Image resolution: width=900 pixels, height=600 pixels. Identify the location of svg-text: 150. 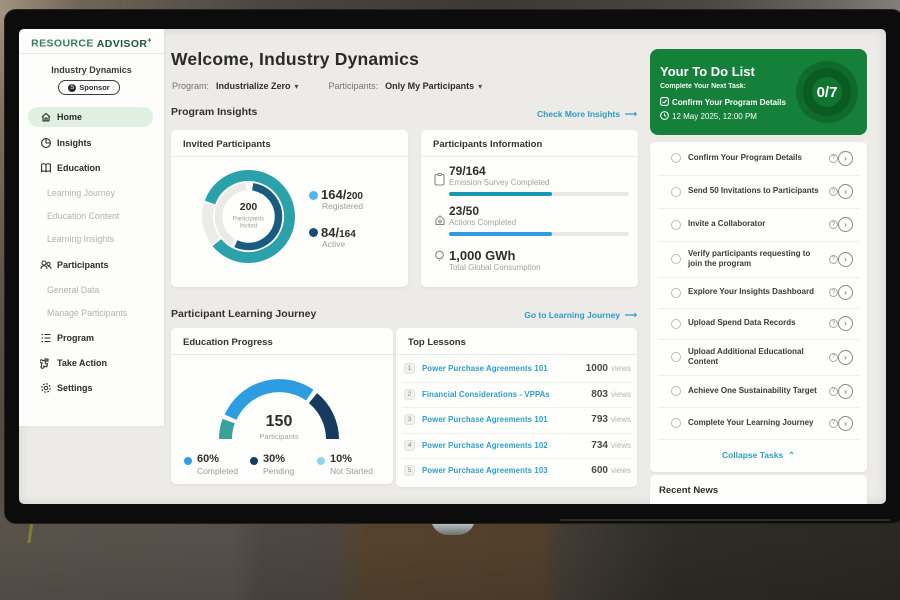
(279, 421).